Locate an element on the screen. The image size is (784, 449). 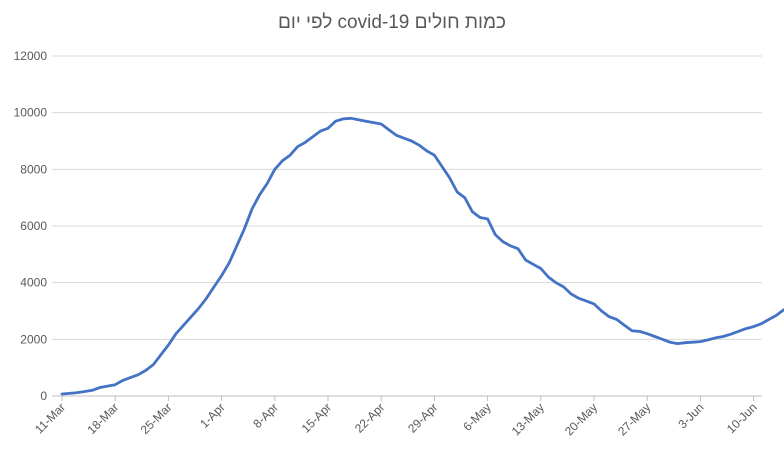
x-tick-label: 18-Mar is located at coordinates (103, 418).